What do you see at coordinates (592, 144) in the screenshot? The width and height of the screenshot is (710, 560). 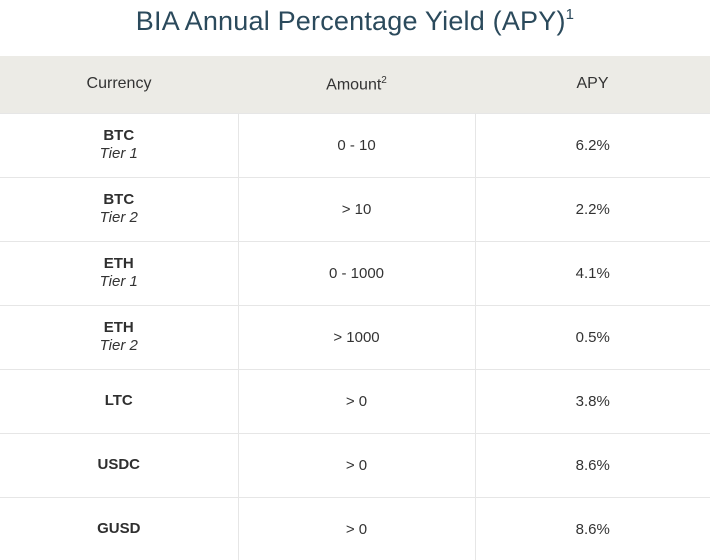 I see `cell-apy: 6.2%` at bounding box center [592, 144].